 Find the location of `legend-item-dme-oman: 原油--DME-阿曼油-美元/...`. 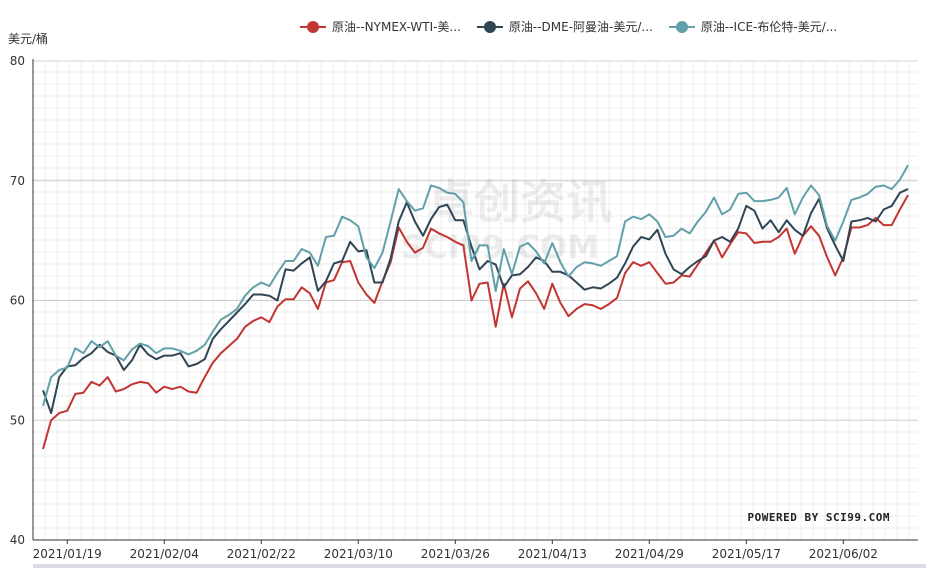

legend-item-dme-oman: 原油--DME-阿曼油-美元/... is located at coordinates (564, 26).